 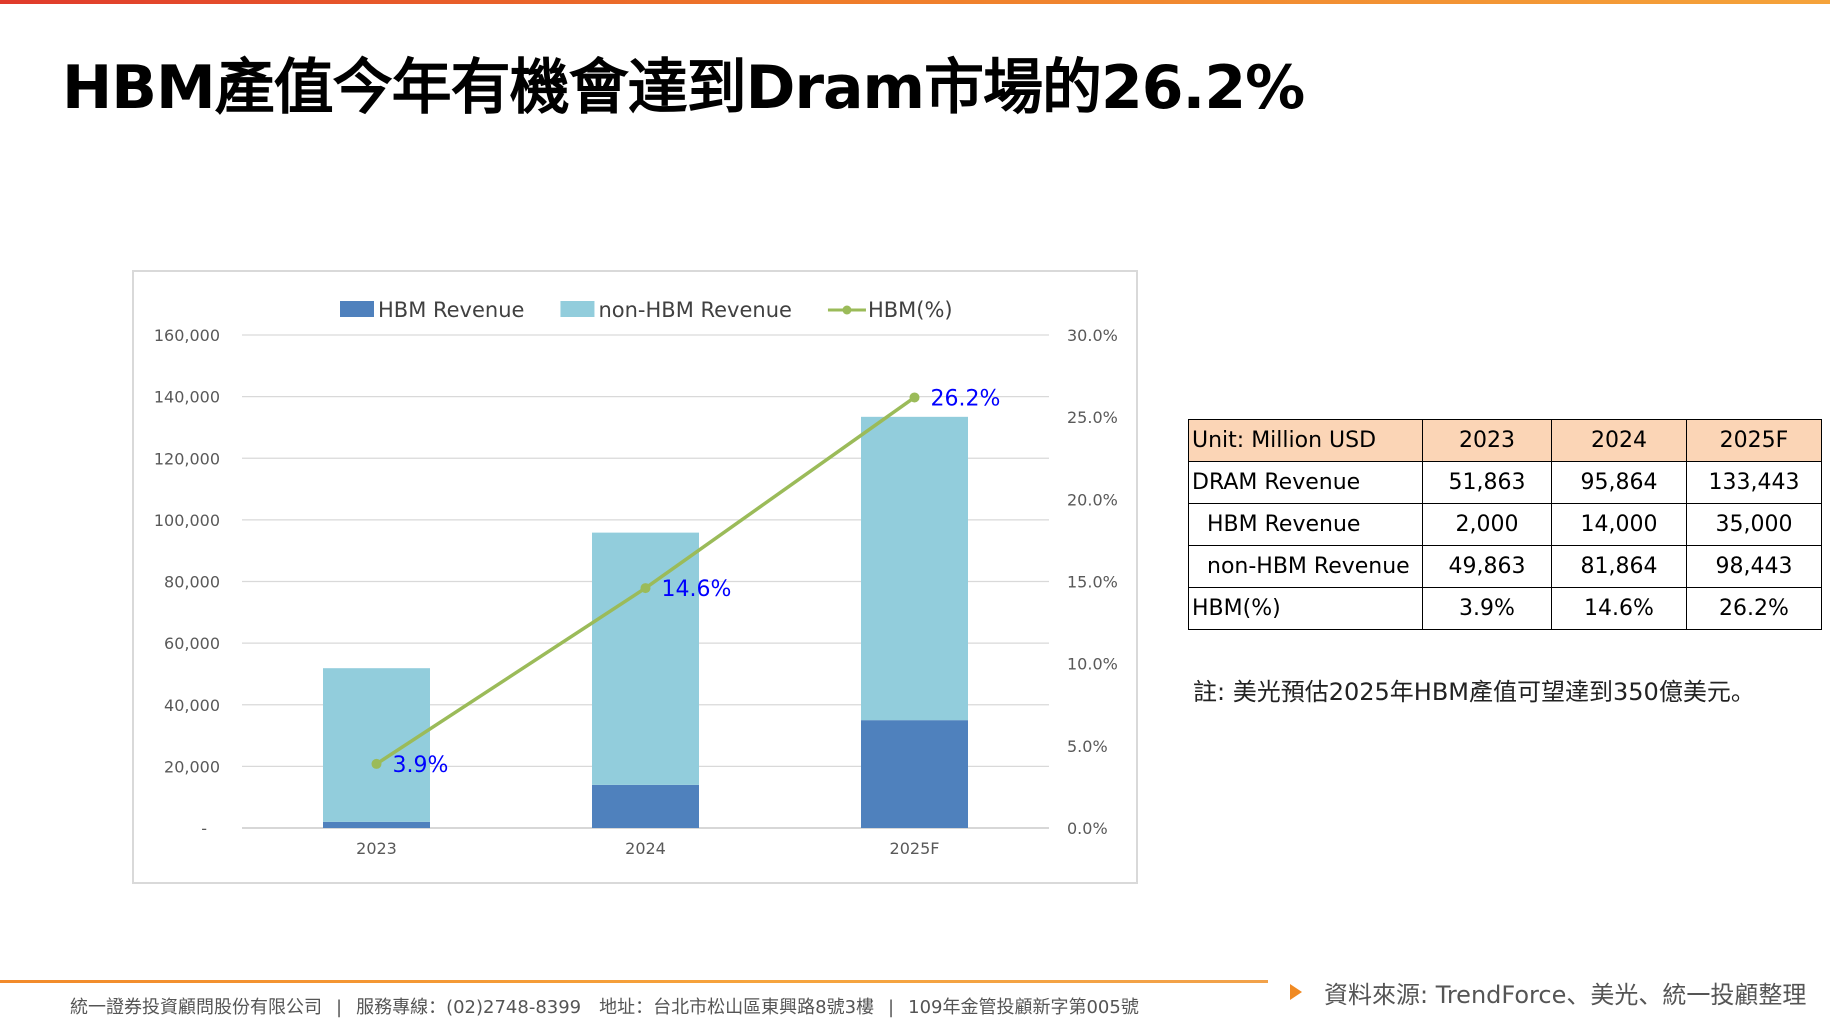 I want to click on footer-license: 109年金管投顧新字第005號, so click(x=1023, y=1007).